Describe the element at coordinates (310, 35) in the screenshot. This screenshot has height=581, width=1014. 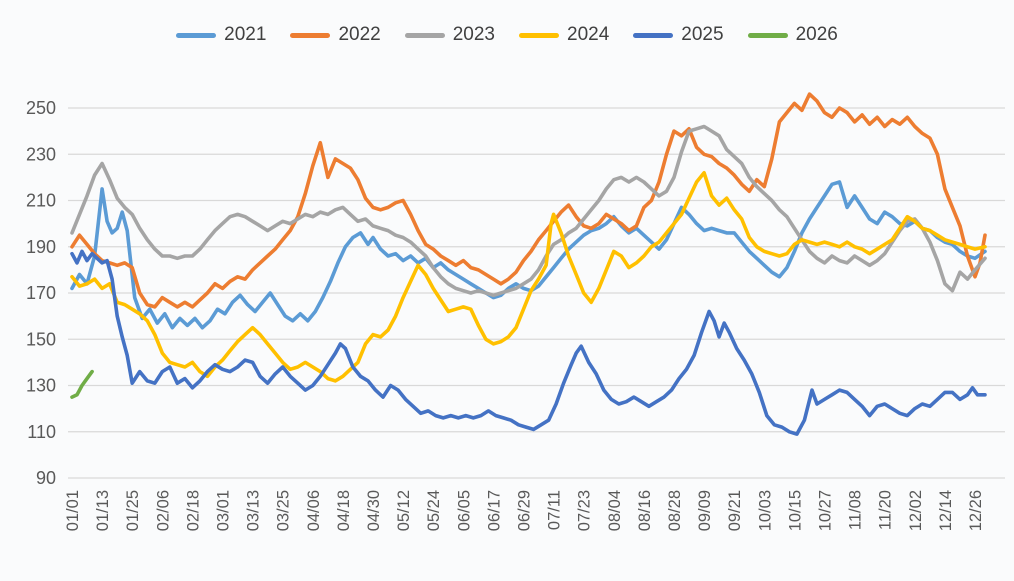
I see `legend-swatch-2022` at that location.